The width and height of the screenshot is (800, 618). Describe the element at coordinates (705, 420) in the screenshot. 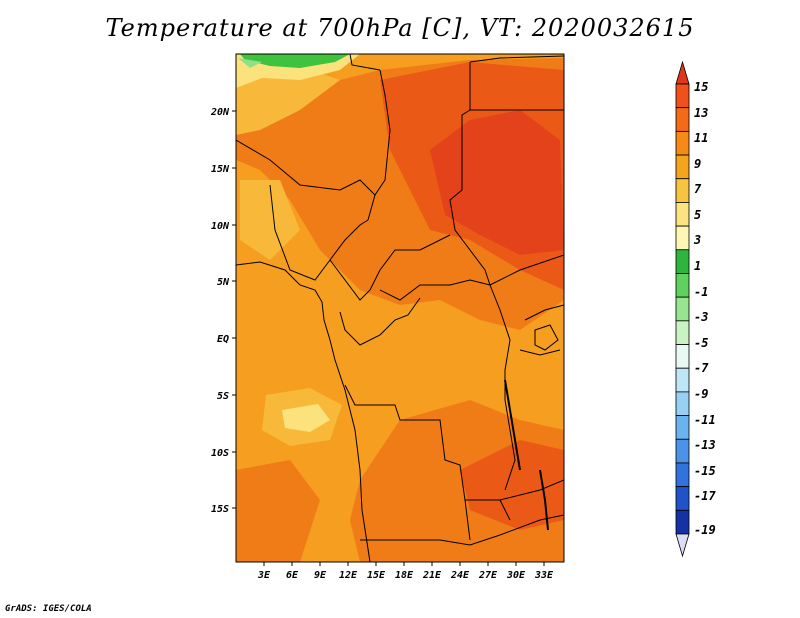

I see `colorbar-label: -11` at that location.